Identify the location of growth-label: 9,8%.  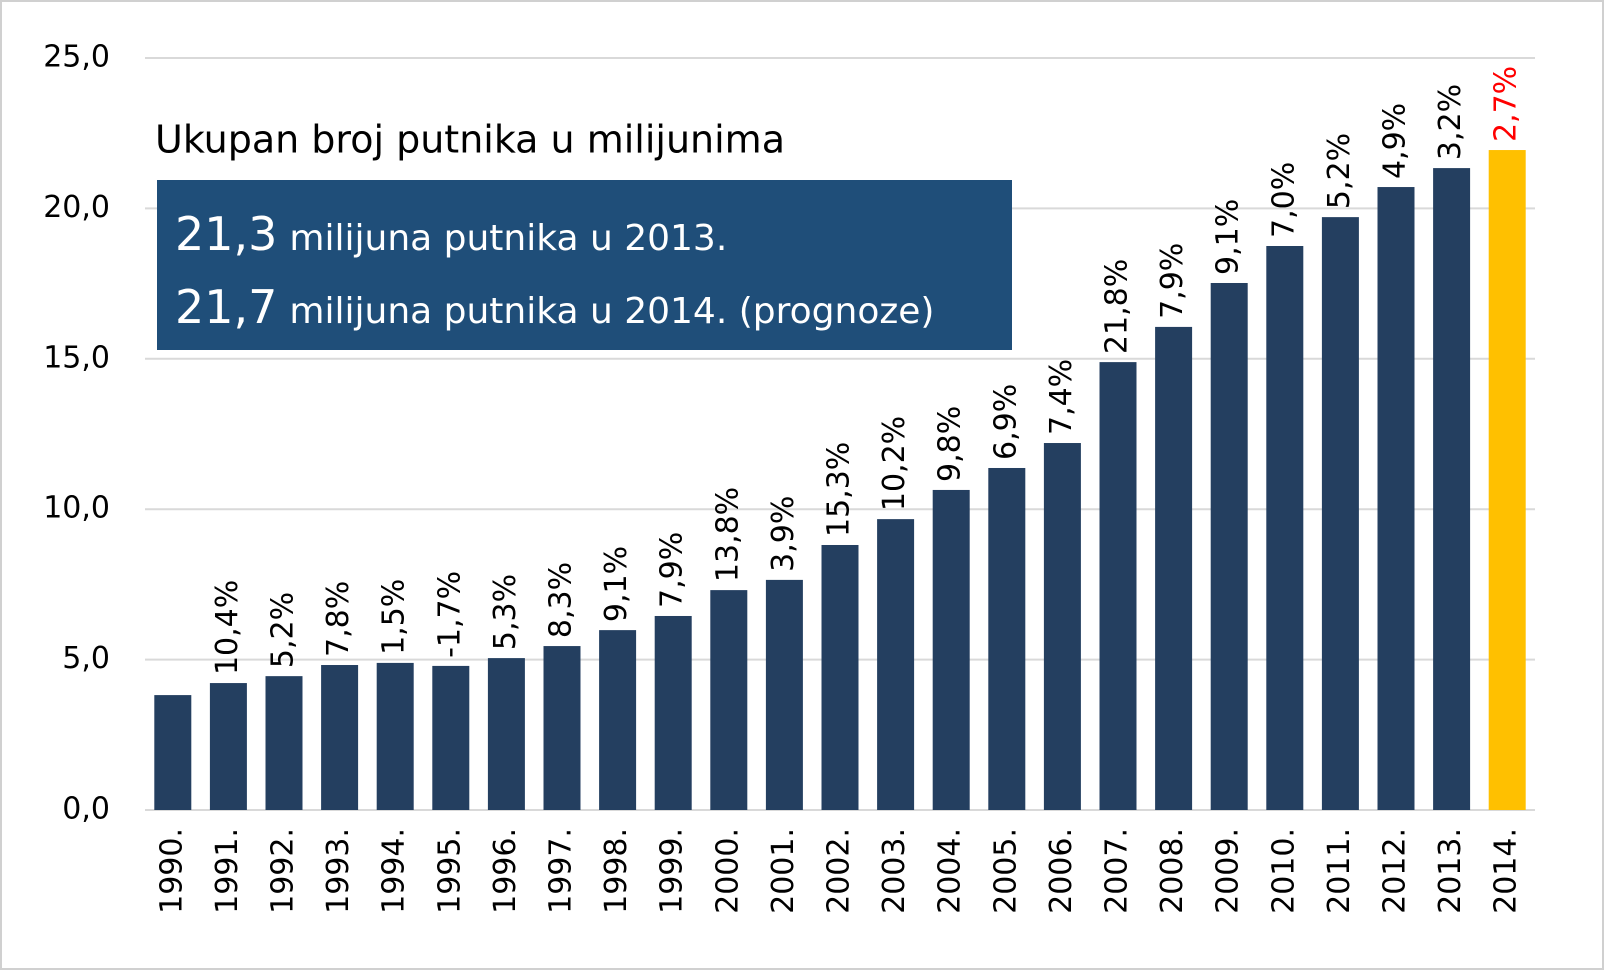
(950, 444).